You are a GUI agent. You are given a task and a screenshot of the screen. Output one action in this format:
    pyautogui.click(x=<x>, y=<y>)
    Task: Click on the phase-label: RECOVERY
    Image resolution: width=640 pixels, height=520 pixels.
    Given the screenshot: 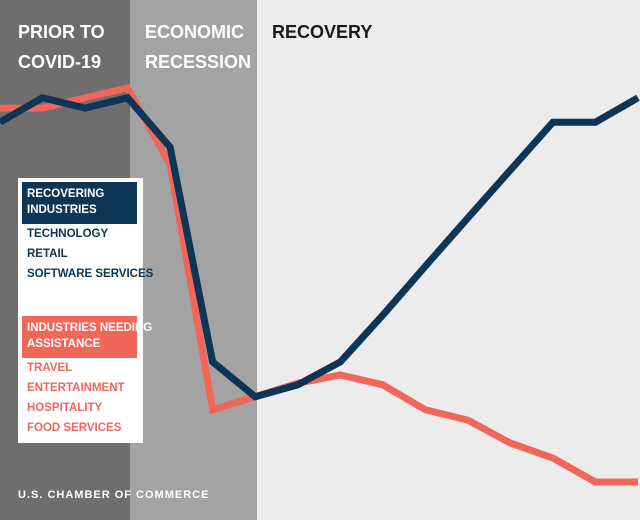 What is the action you would take?
    pyautogui.click(x=322, y=32)
    